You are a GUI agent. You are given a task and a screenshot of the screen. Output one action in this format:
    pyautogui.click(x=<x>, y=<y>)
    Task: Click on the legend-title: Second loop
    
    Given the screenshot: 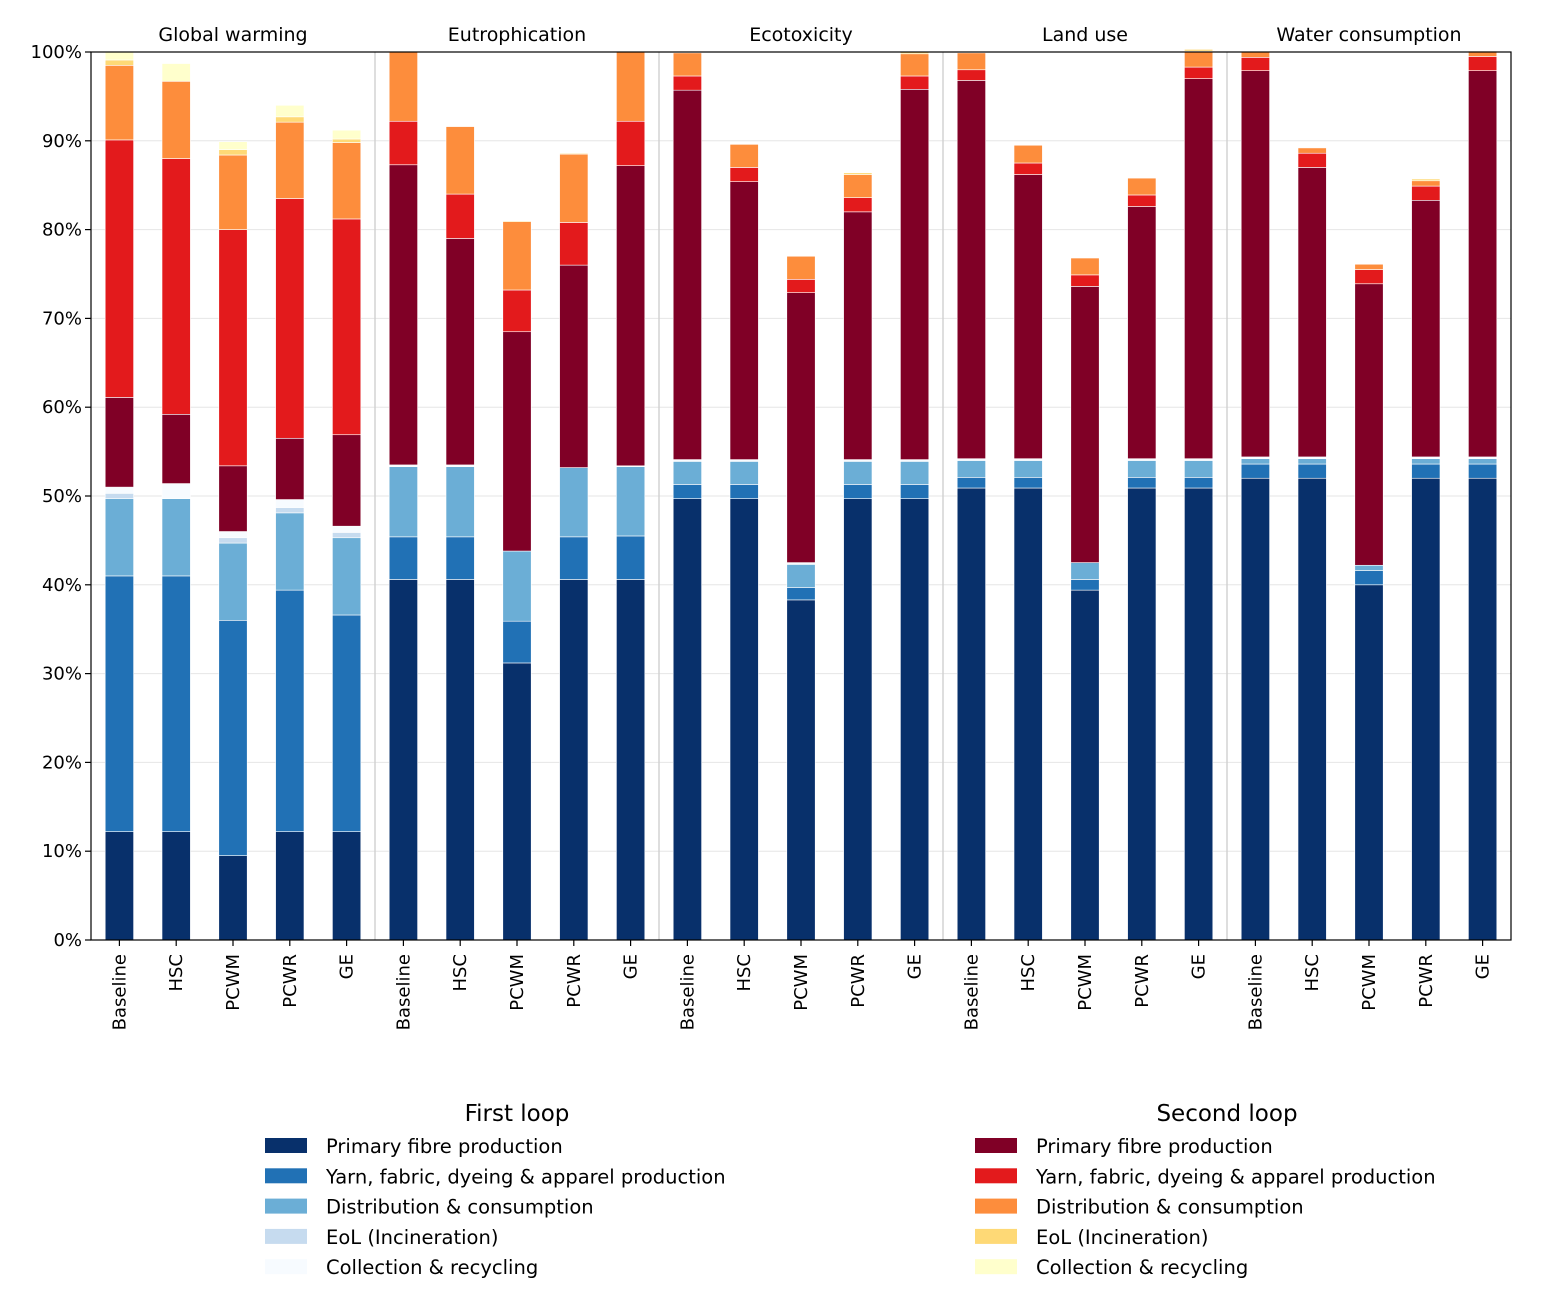 What is the action you would take?
    pyautogui.click(x=1226, y=1114)
    